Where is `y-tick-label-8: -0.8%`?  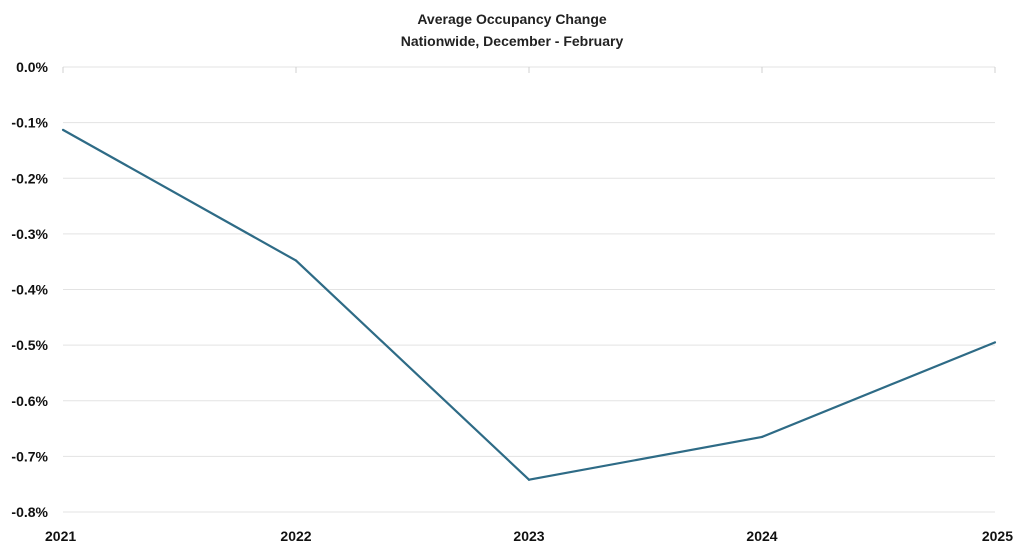
y-tick-label-8: -0.8% is located at coordinates (29, 512).